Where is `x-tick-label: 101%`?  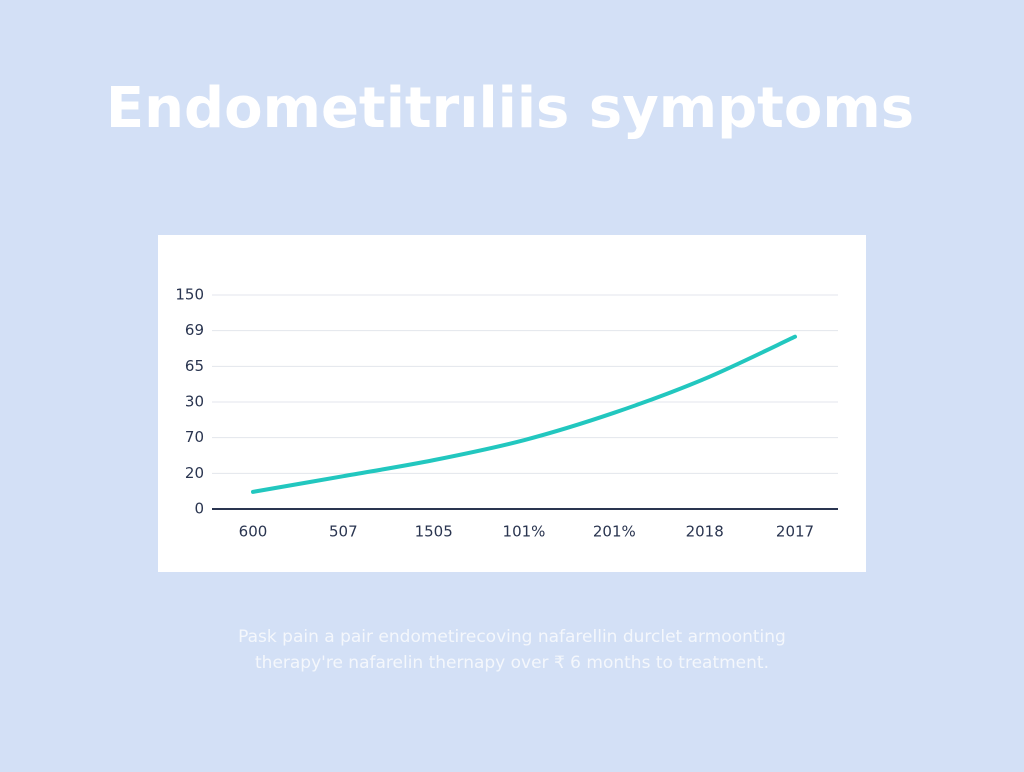 x-tick-label: 101% is located at coordinates (524, 532).